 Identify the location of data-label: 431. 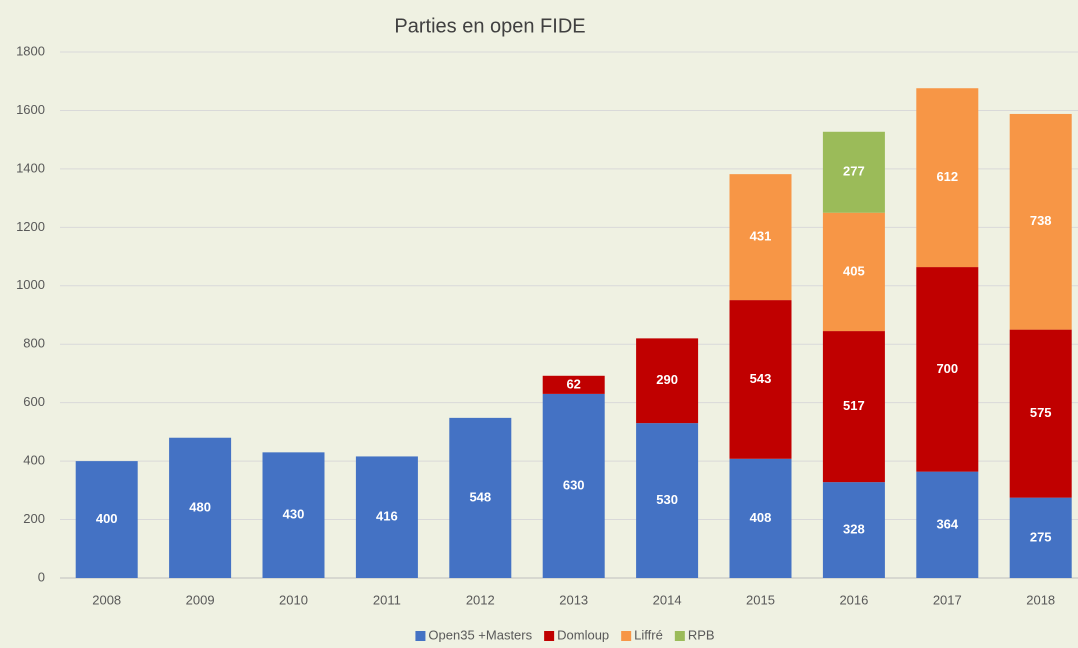
(761, 236).